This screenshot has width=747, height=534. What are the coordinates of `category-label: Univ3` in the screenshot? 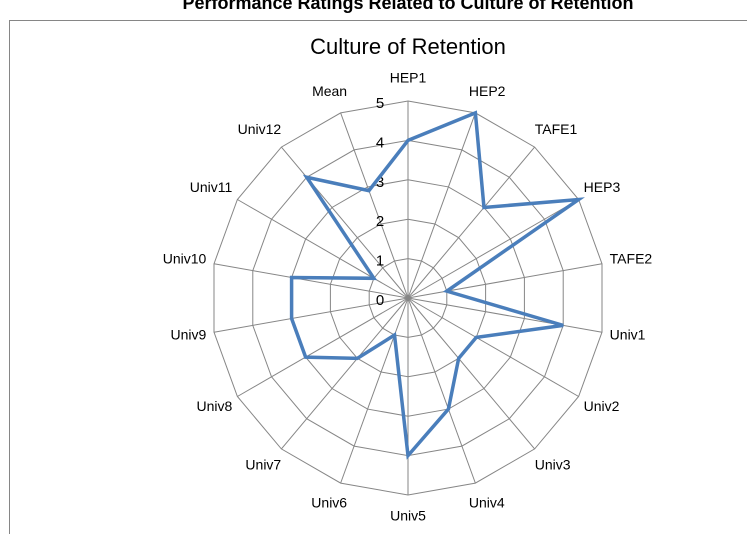 It's located at (553, 464).